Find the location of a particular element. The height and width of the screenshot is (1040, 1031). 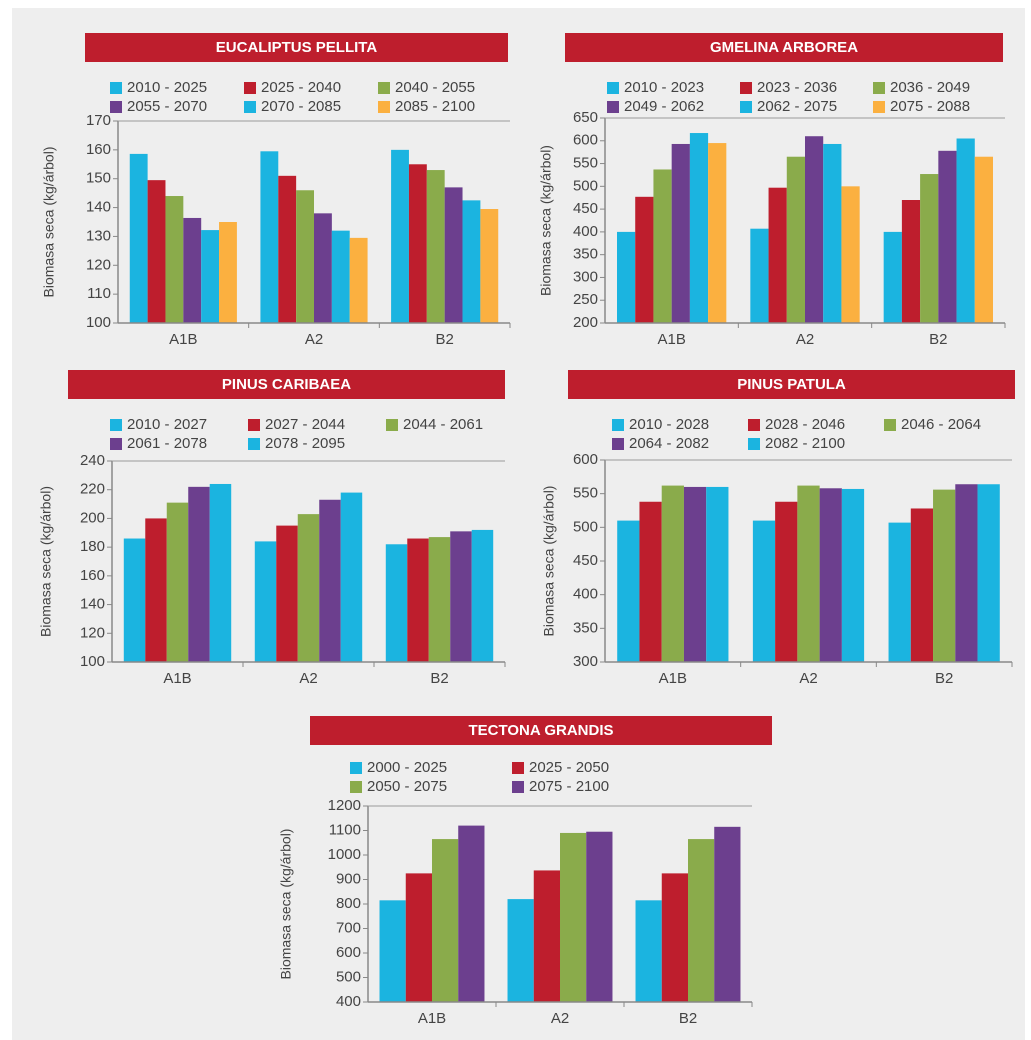

legend-label: 2040 - 2055 is located at coordinates (435, 87).